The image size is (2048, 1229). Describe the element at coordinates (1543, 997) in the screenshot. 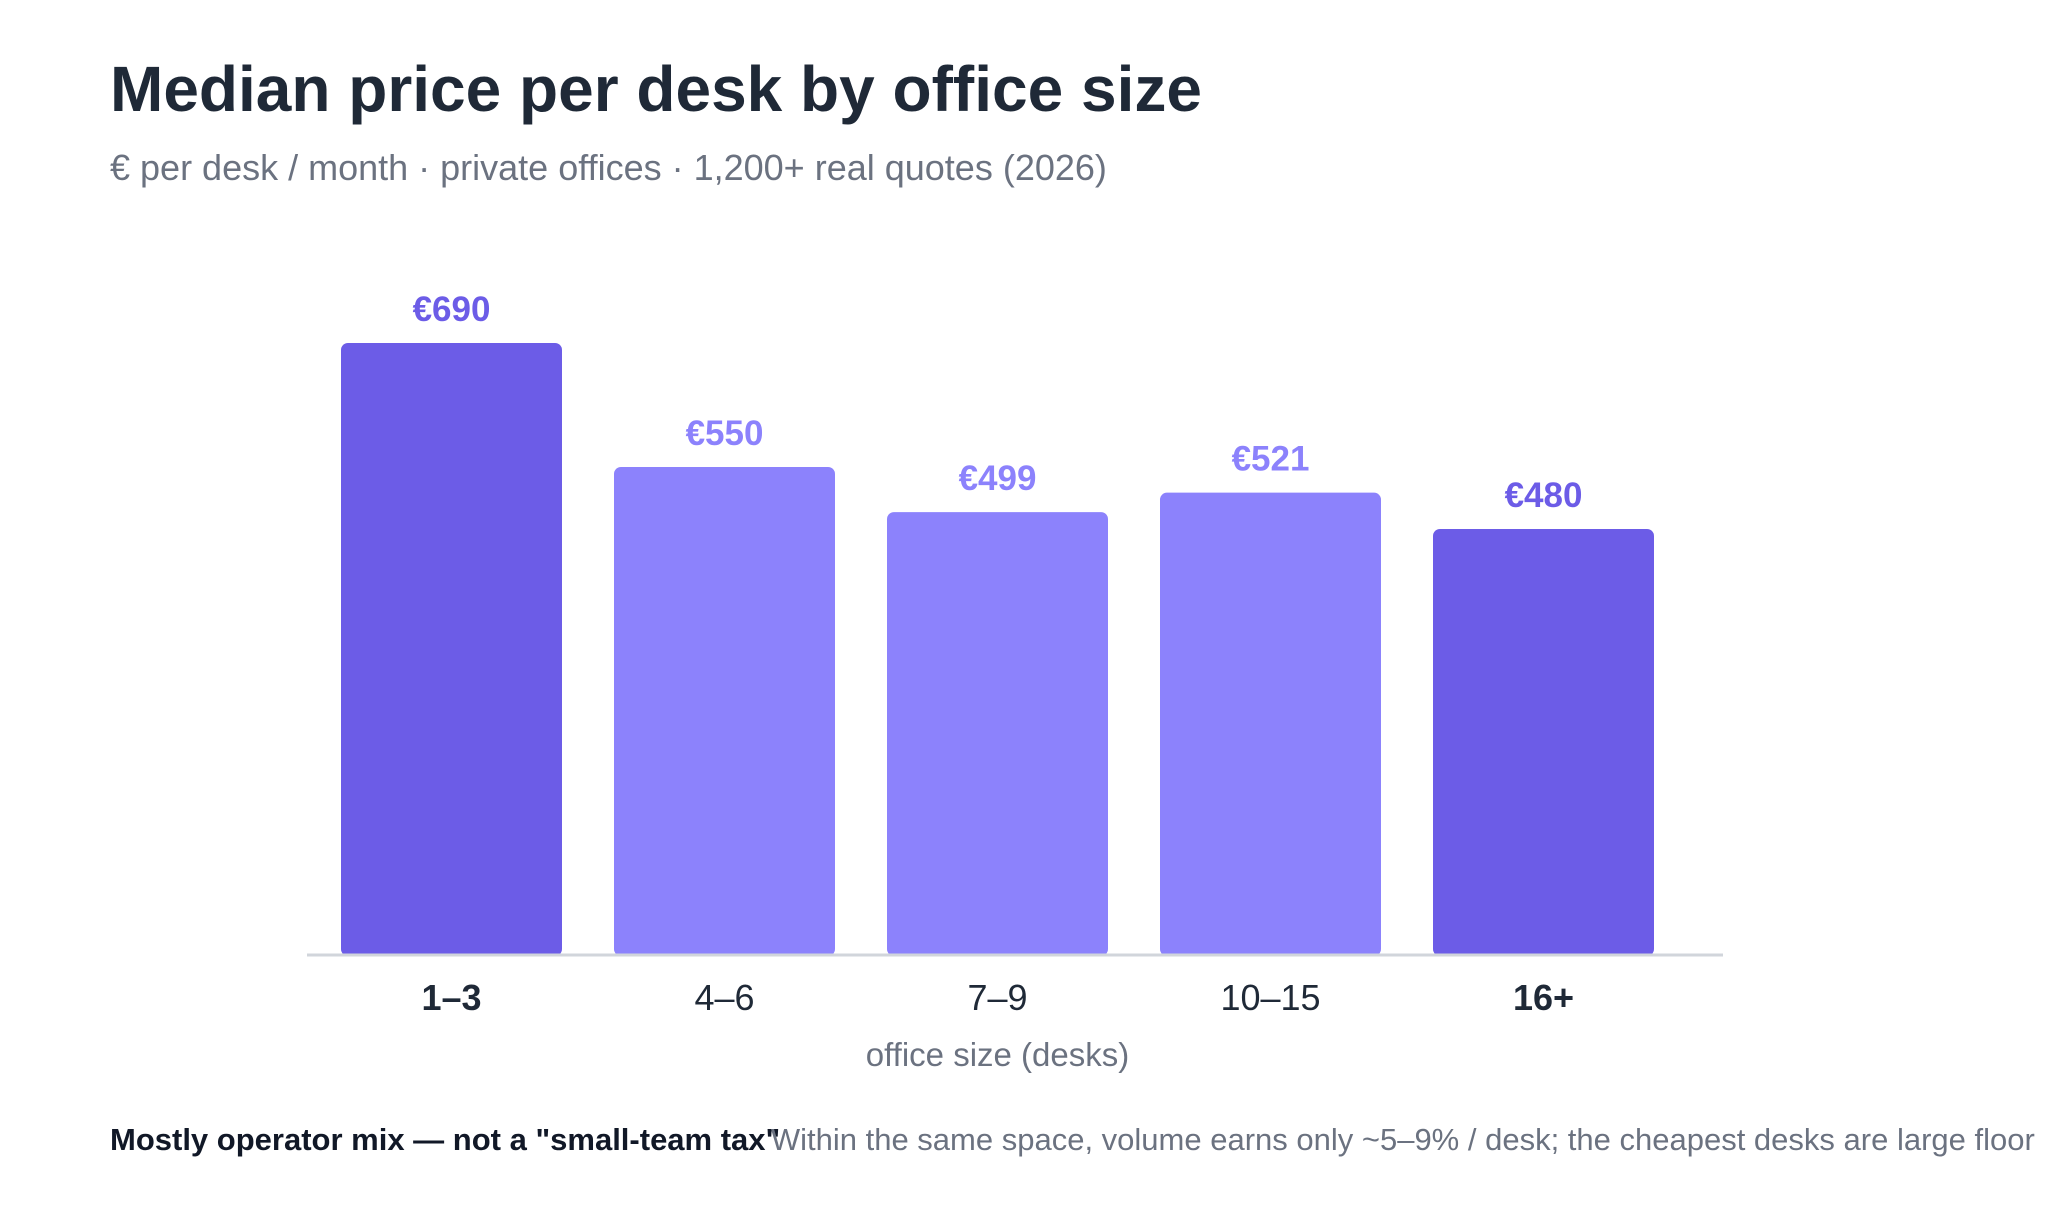

I see `x-tick-label-5: 16+` at that location.